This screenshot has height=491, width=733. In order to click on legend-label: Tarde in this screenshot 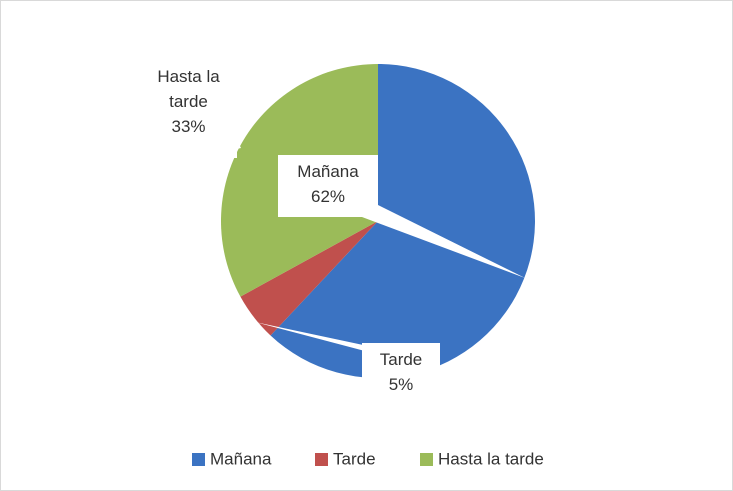, I will do `click(354, 458)`.